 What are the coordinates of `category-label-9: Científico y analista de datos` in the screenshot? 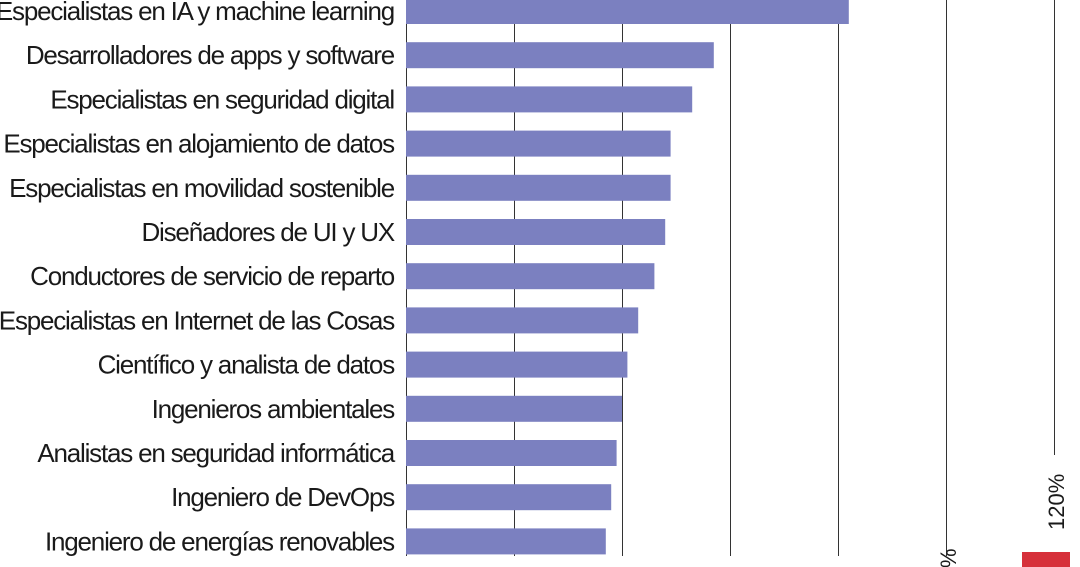 It's located at (247, 365).